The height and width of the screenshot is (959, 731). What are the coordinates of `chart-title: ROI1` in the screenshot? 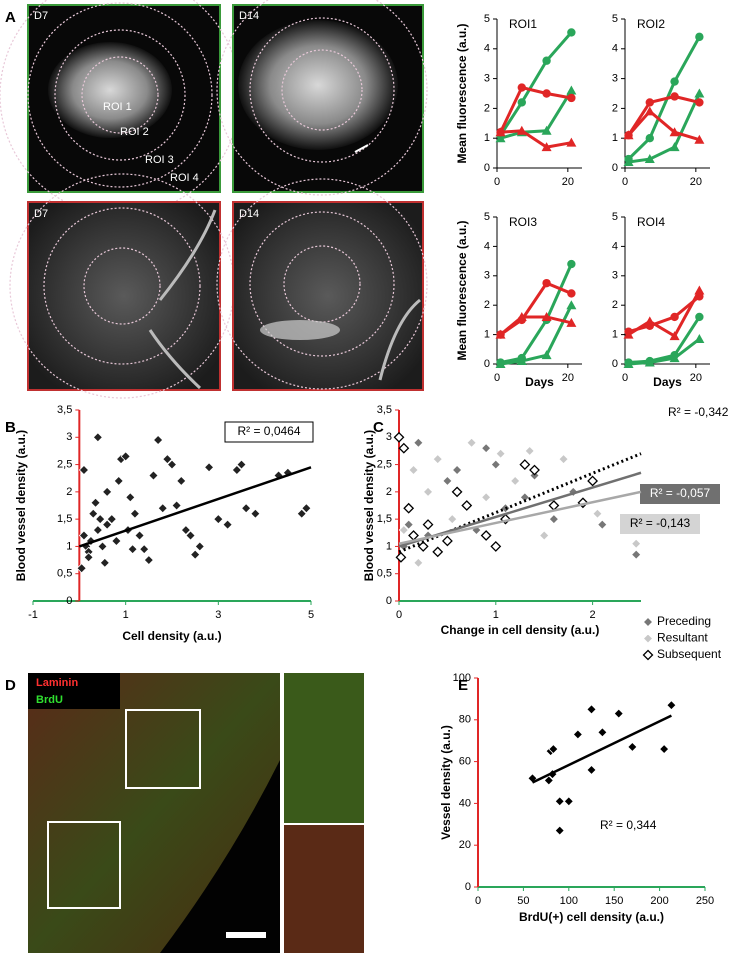 It's located at (523, 24).